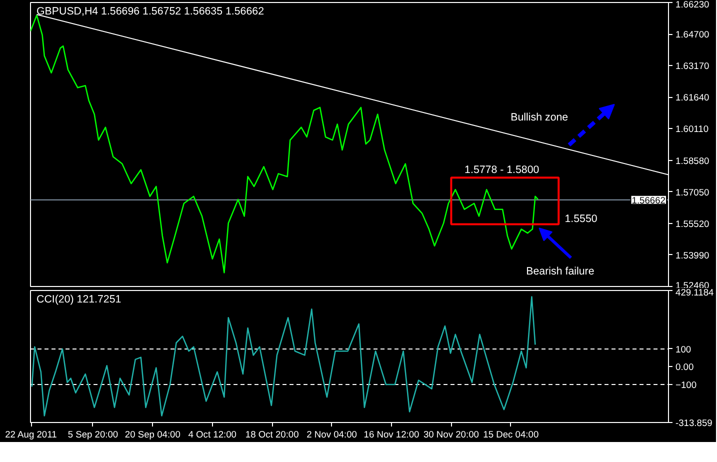 This screenshot has width=717, height=462. I want to click on x-tick-label: 2 Nov 04:00, so click(331, 435).